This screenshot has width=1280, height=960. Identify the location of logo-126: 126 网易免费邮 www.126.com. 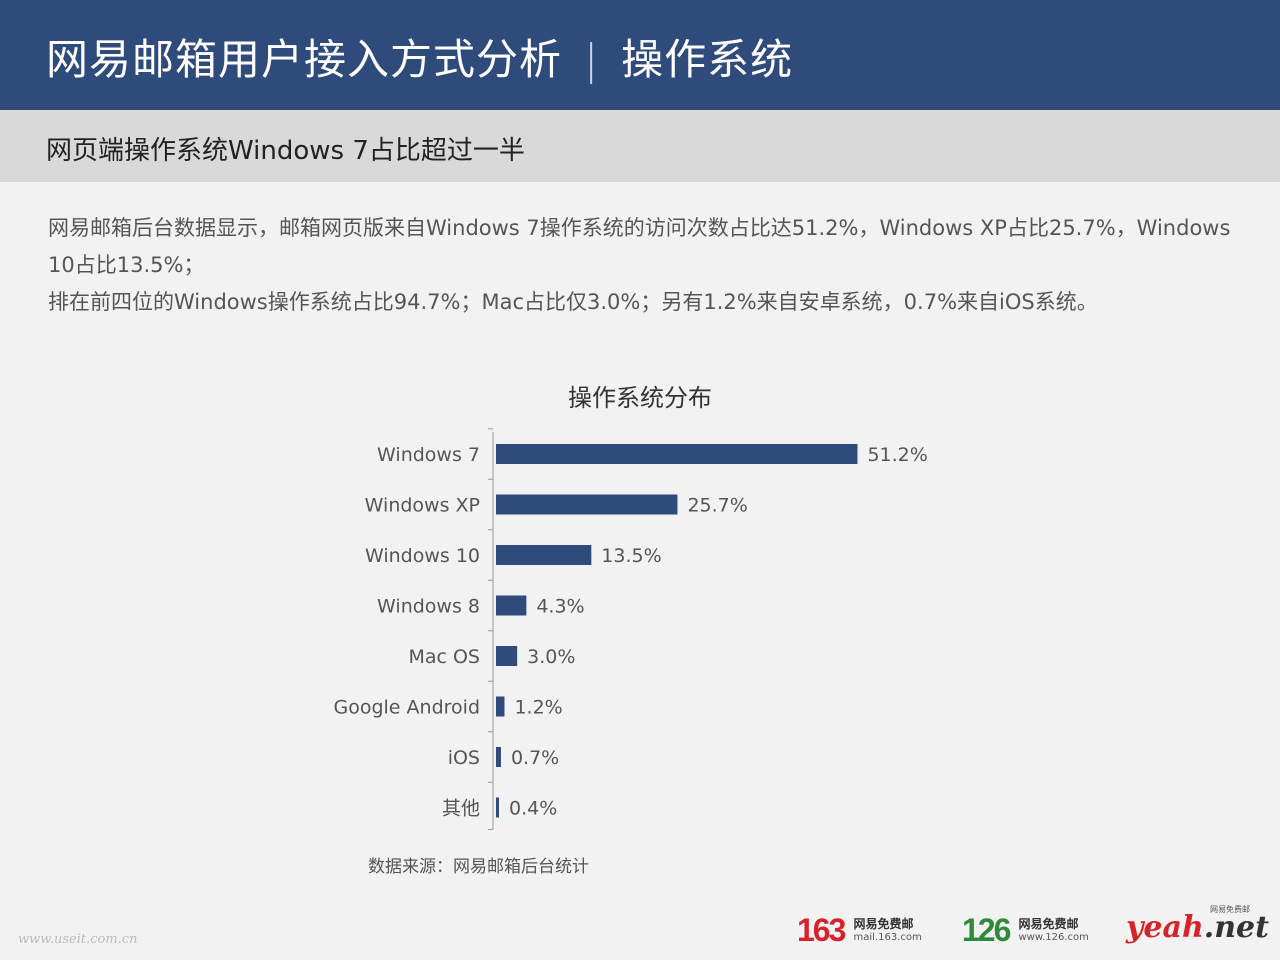
(1025, 930).